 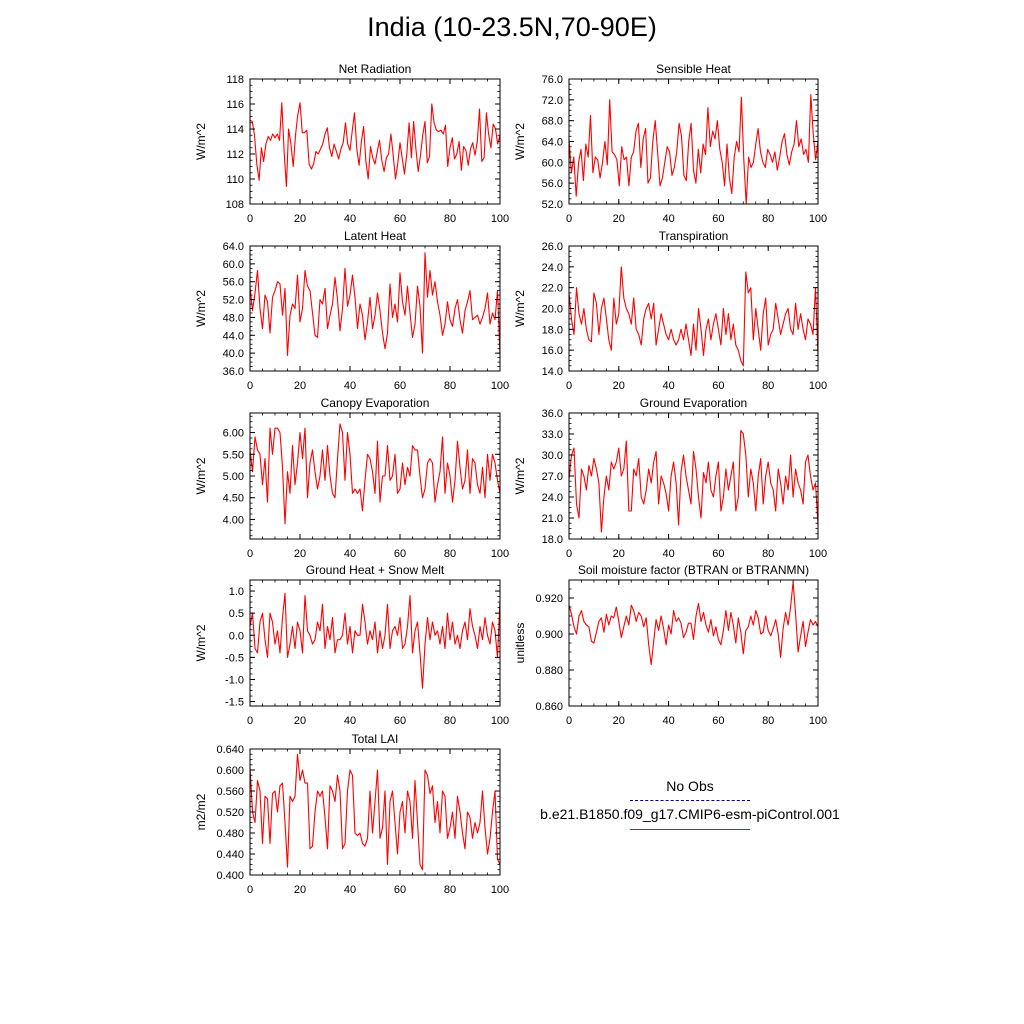 What do you see at coordinates (552, 163) in the screenshot?
I see `y-tick-label: 60.0` at bounding box center [552, 163].